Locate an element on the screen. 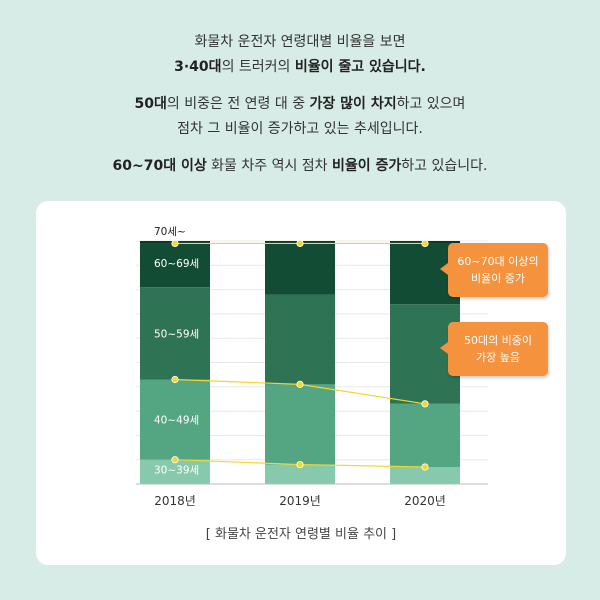  intro-text-run: 점차 그 비율이 증가하고 있는 추세입니다. is located at coordinates (300, 129).